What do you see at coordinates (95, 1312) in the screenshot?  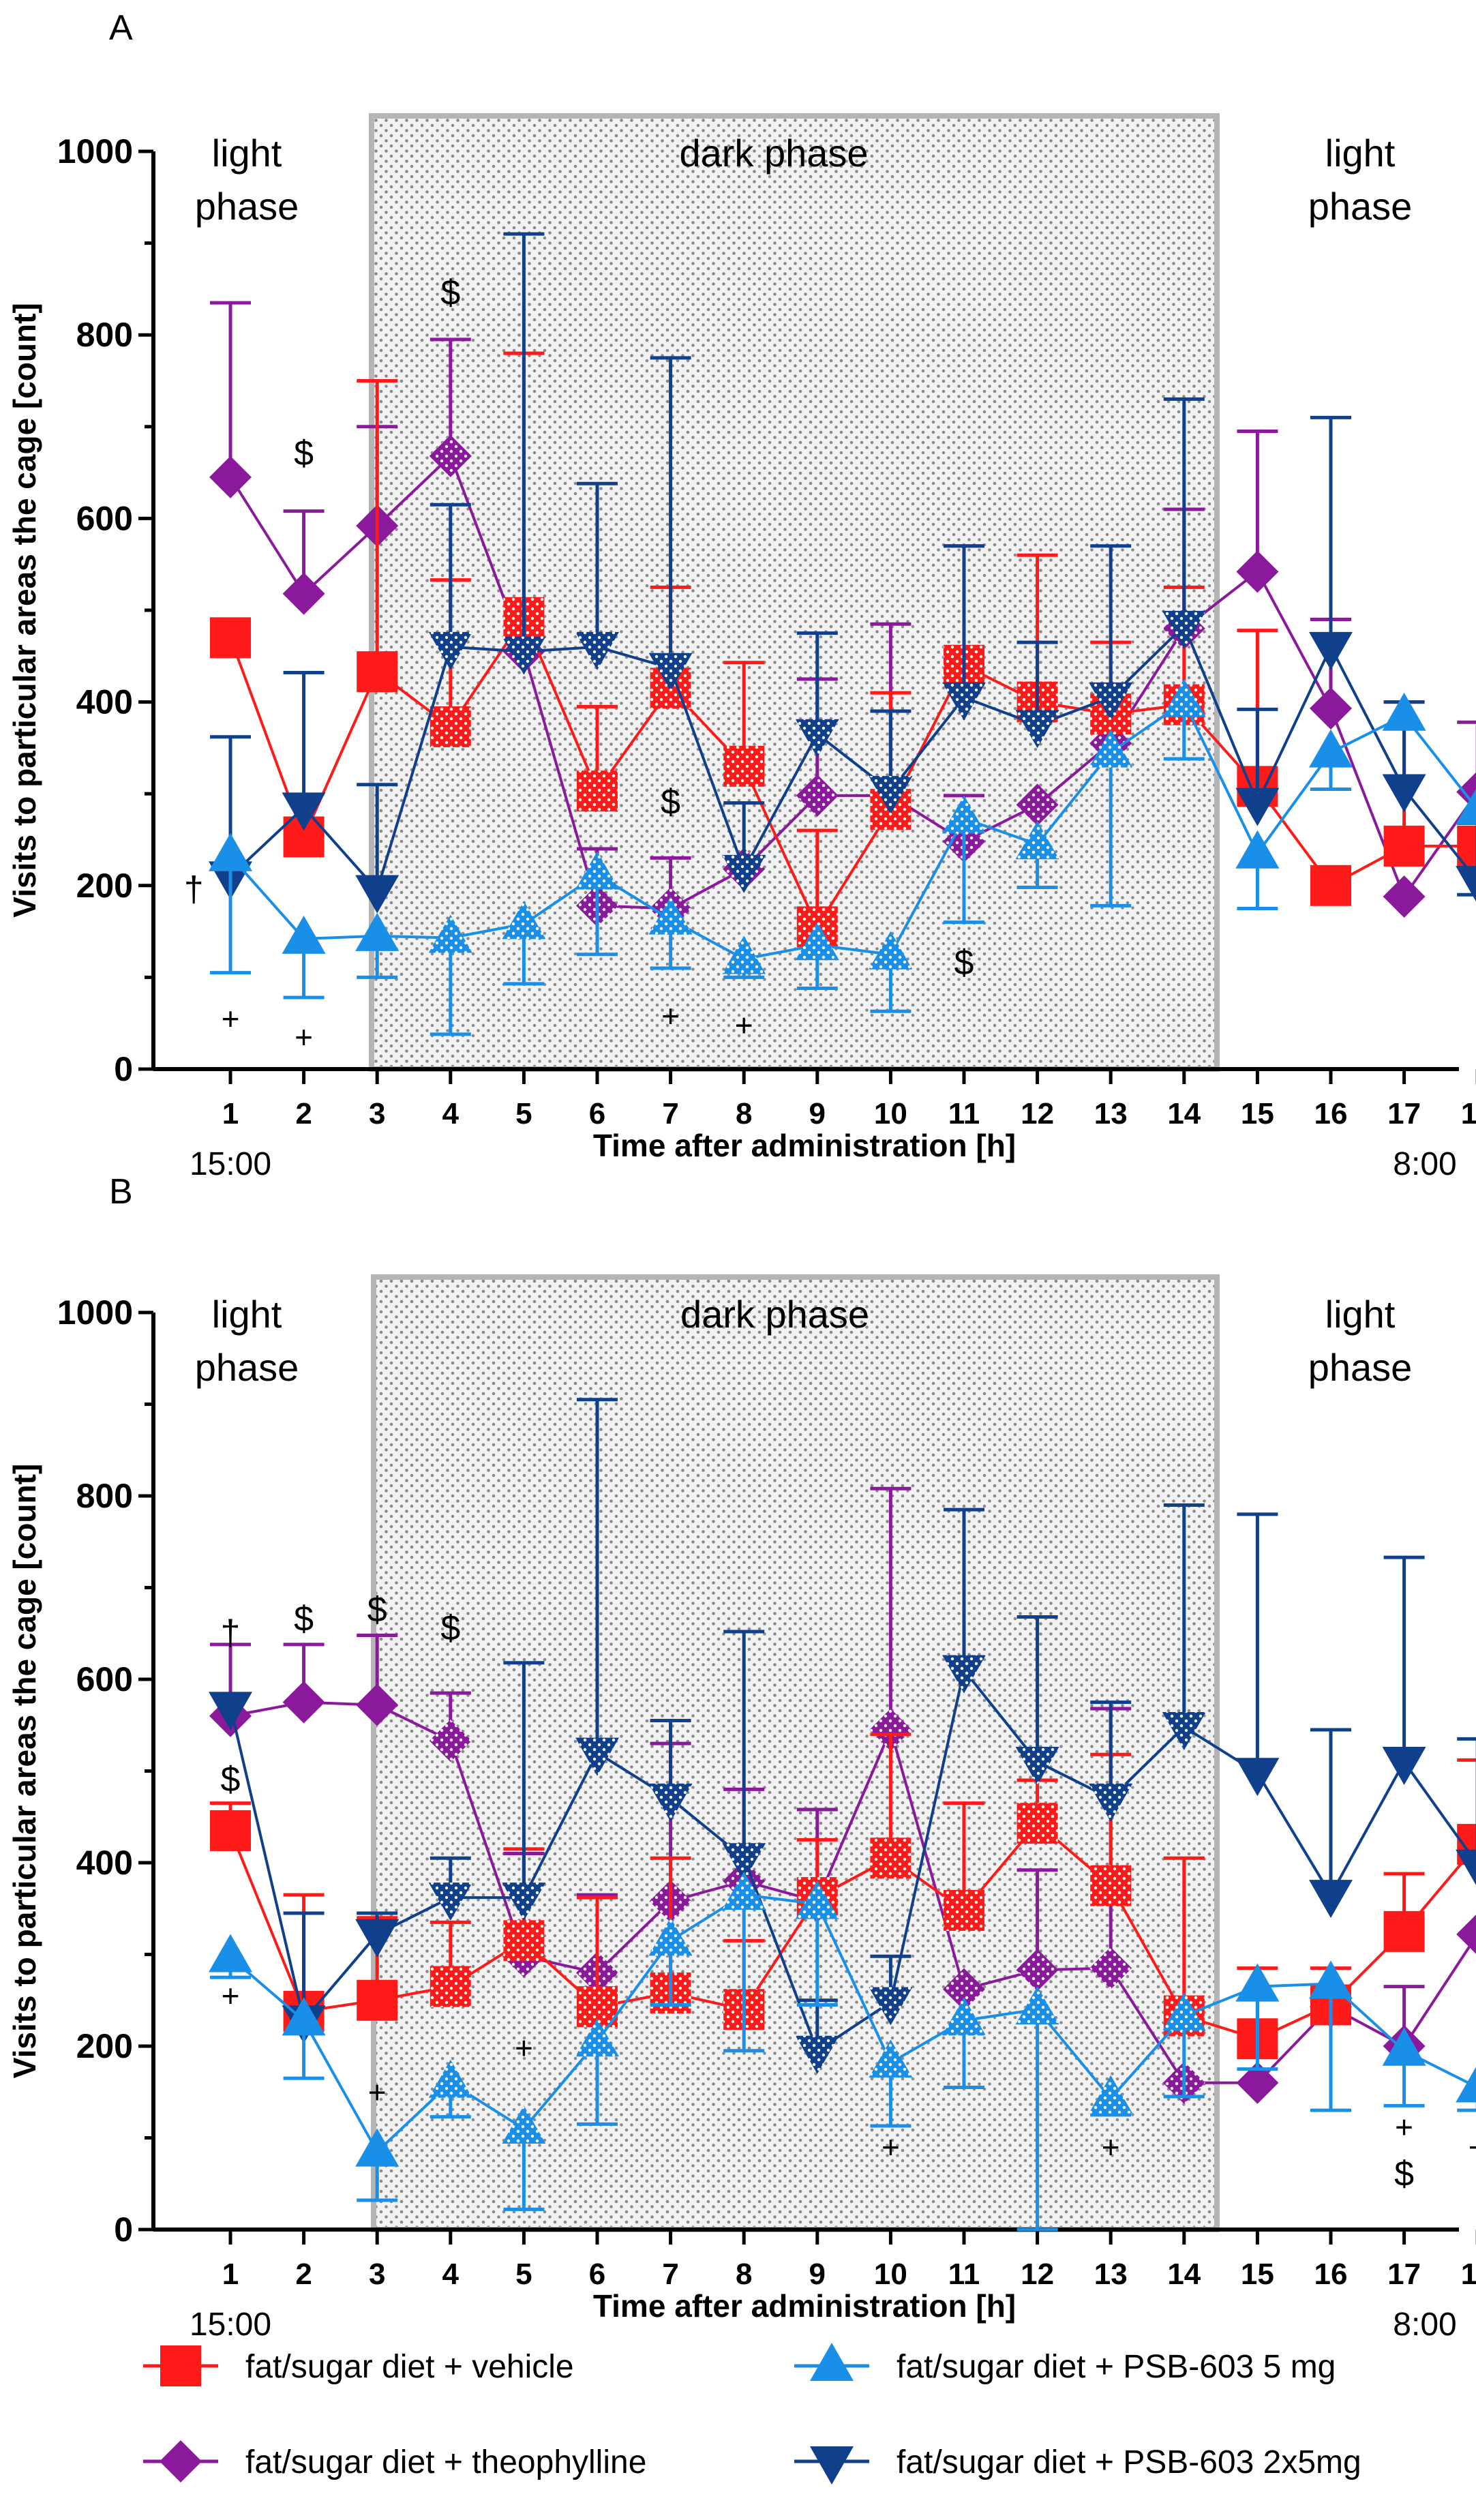 I see `y-tick-label: 1000` at bounding box center [95, 1312].